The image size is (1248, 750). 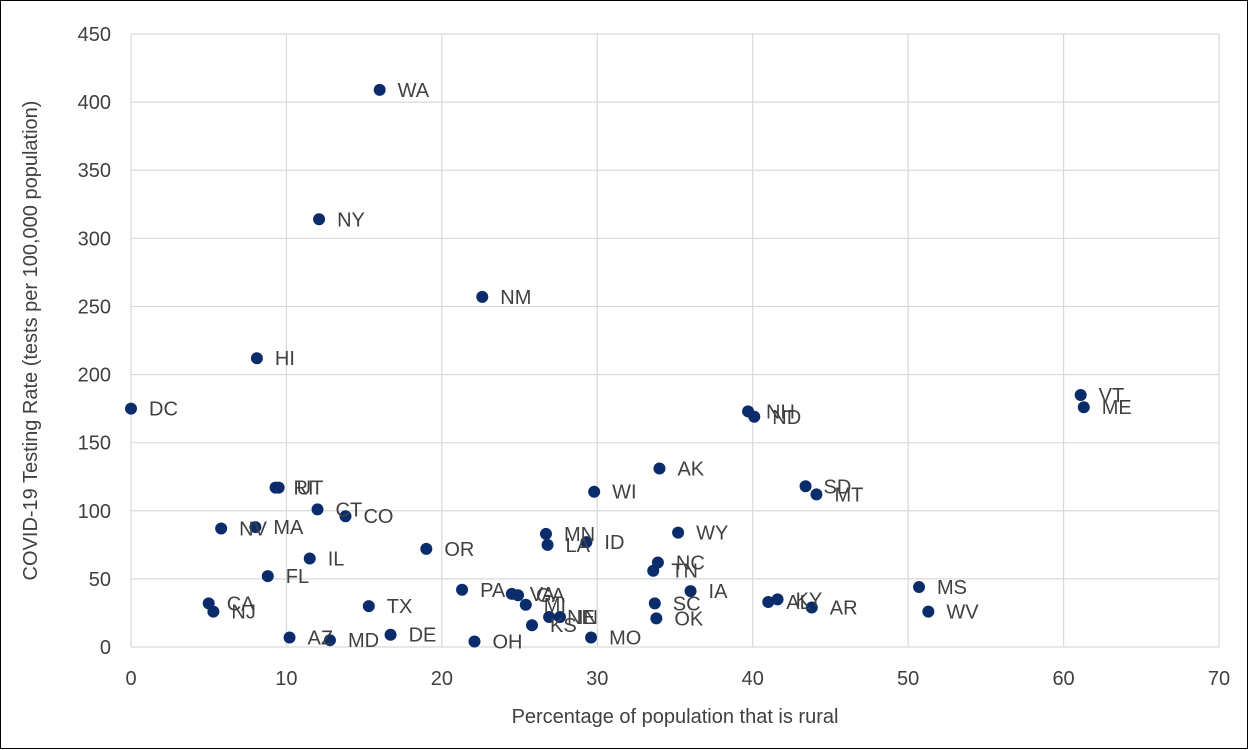 What do you see at coordinates (336, 559) in the screenshot?
I see `data-label: IL` at bounding box center [336, 559].